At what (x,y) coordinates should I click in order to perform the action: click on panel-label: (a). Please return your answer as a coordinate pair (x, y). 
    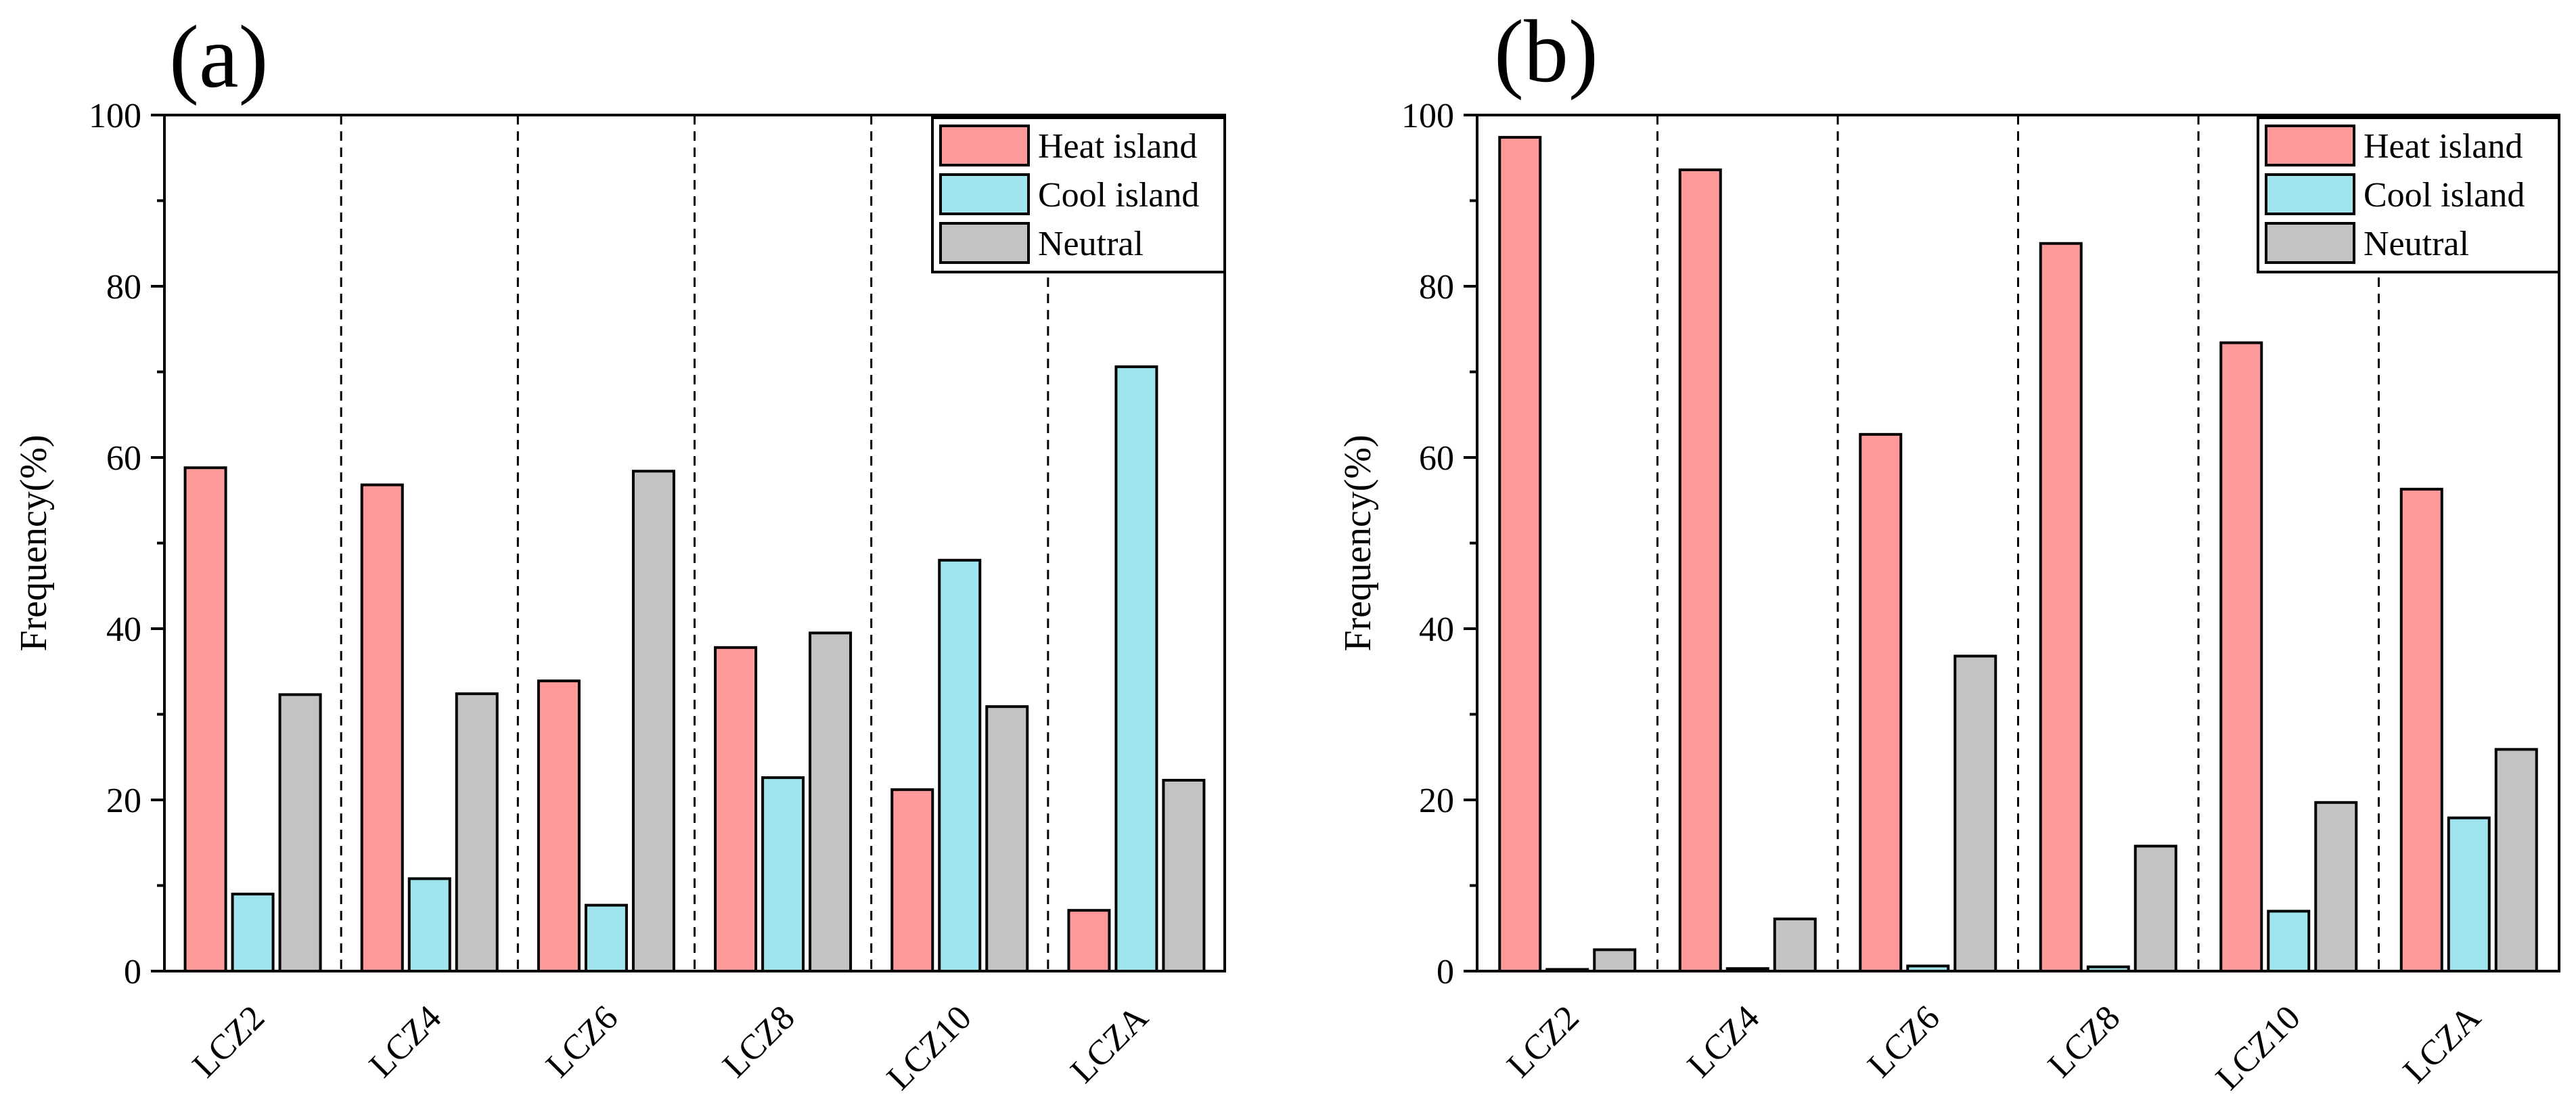
    Looking at the image, I should click on (219, 56).